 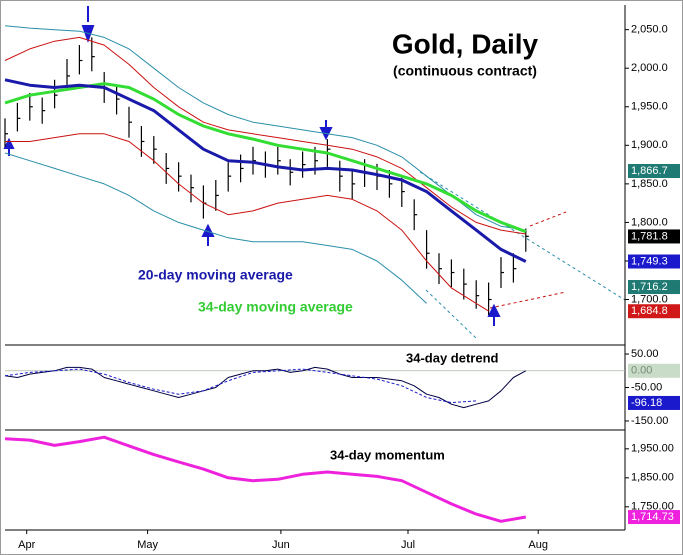 I want to click on value-box-label: 1,749.3, so click(x=649, y=261).